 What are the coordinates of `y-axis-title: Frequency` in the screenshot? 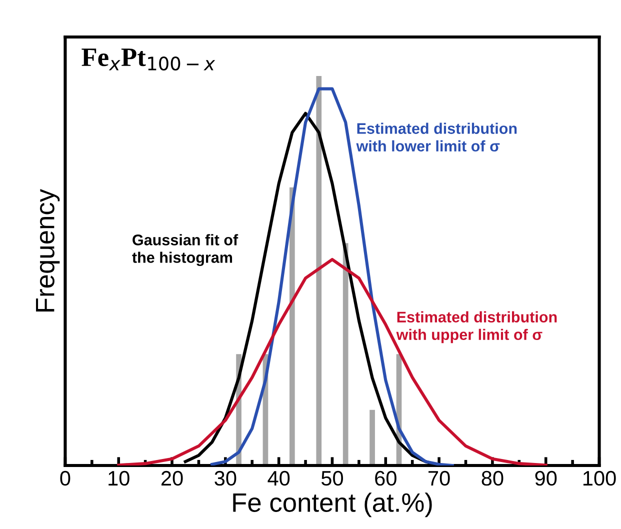 It's located at (48, 250).